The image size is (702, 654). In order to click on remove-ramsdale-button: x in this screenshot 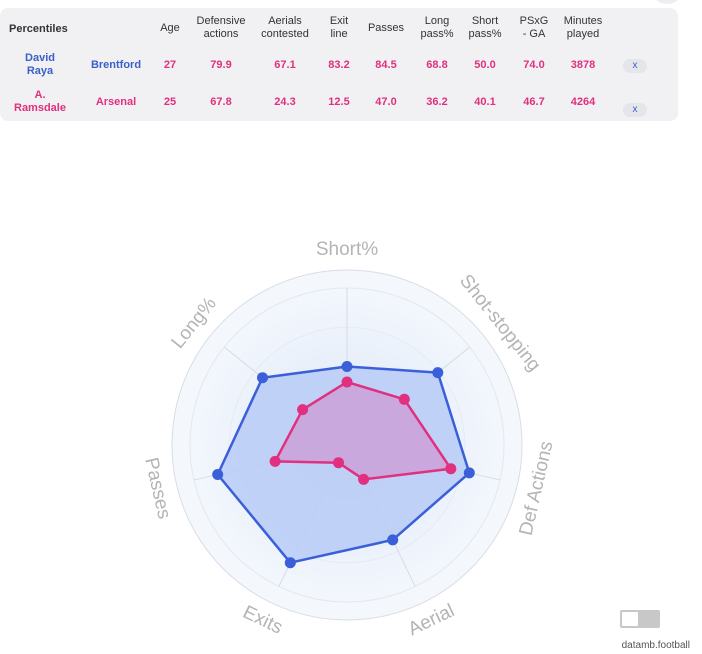, I will do `click(635, 110)`.